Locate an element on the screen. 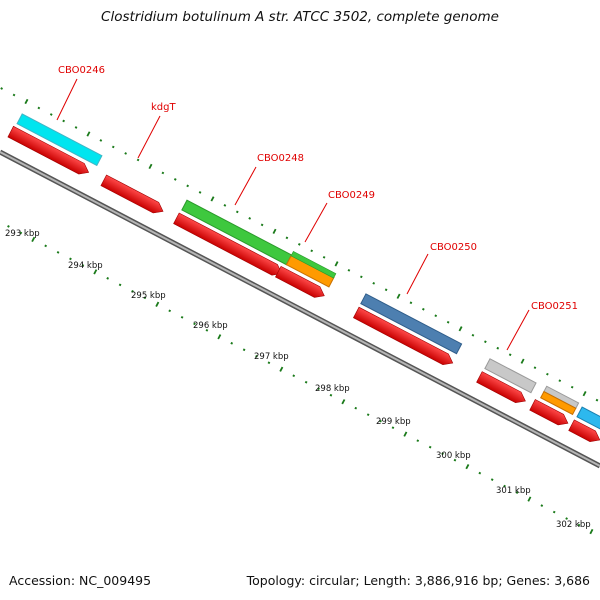  feature-small-blue is located at coordinates (588, 418).